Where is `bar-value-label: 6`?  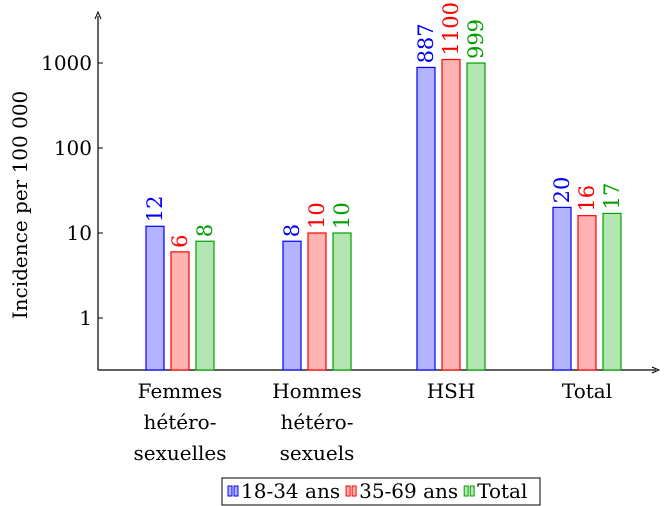
bar-value-label: 6 is located at coordinates (180, 240).